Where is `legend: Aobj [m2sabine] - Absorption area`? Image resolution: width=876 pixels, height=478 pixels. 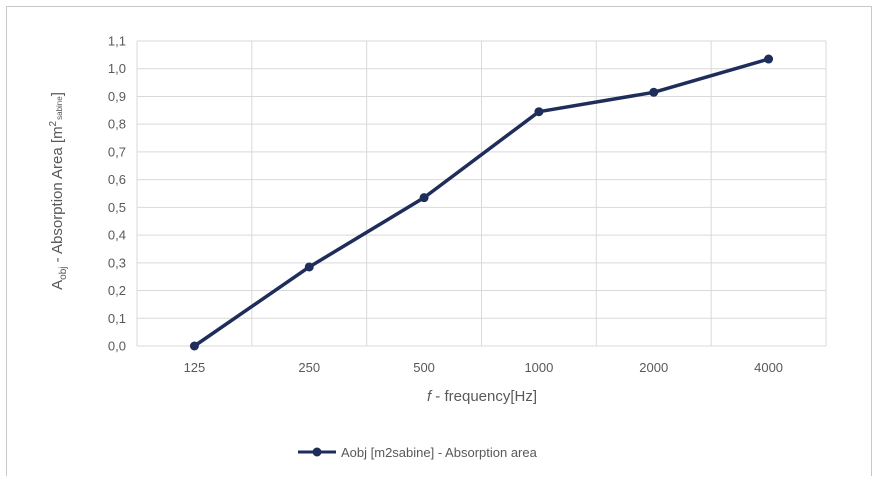 legend: Aobj [m2sabine] - Absorption area is located at coordinates (418, 452).